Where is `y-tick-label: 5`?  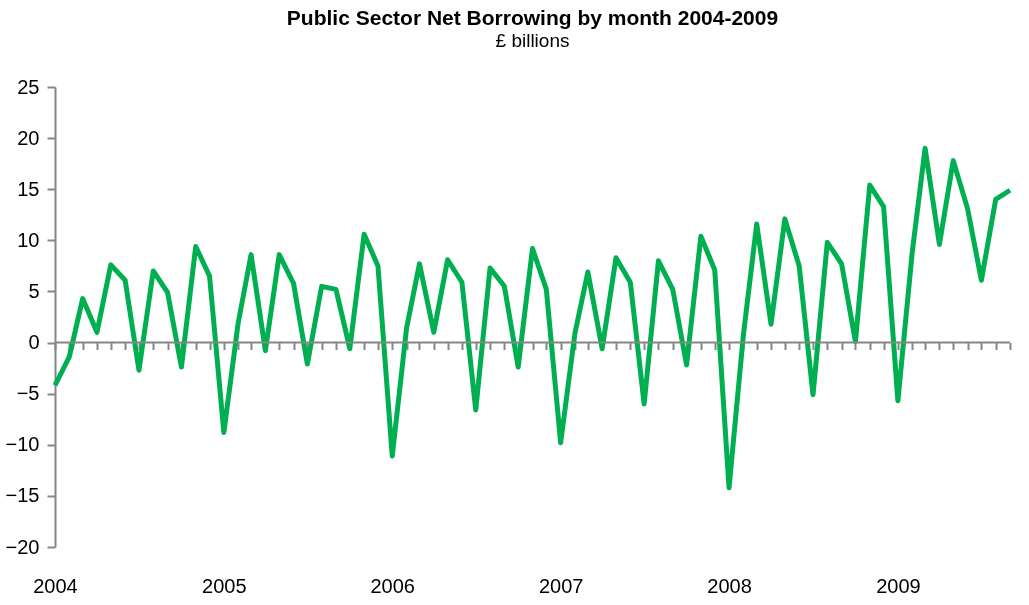 y-tick-label: 5 is located at coordinates (34, 290).